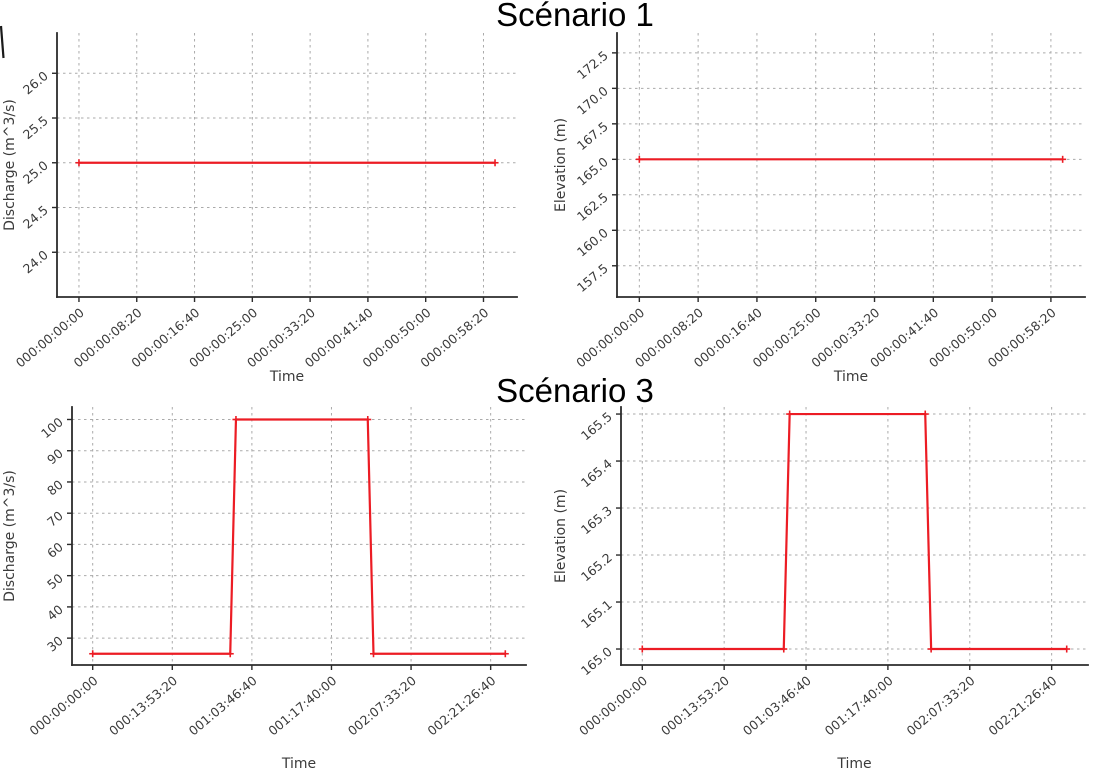  Describe the element at coordinates (575, 16) in the screenshot. I see `figure-title-scenario-1: Scénario 1` at that location.